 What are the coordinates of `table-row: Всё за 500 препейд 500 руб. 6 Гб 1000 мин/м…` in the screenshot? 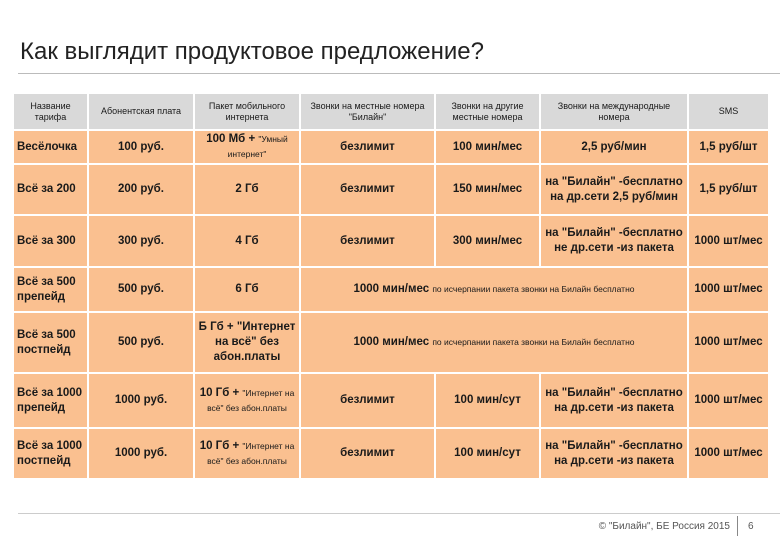 It's located at (391, 289).